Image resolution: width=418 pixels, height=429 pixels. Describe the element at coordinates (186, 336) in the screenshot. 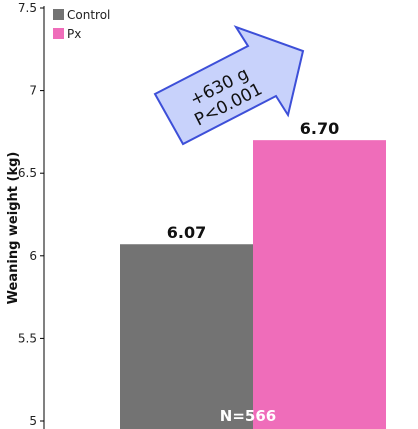

I see `bar-control` at that location.